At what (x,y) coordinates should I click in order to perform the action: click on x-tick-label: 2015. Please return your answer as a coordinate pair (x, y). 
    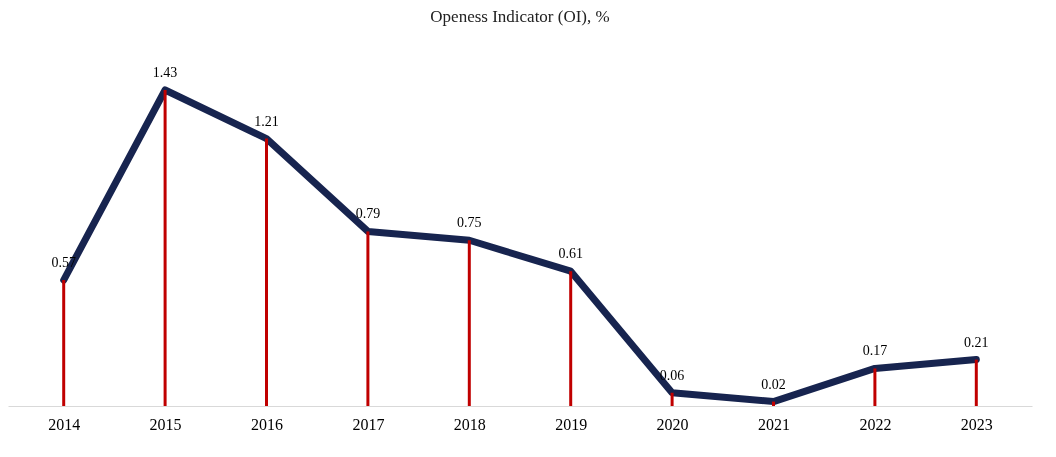
    Looking at the image, I should click on (165, 424).